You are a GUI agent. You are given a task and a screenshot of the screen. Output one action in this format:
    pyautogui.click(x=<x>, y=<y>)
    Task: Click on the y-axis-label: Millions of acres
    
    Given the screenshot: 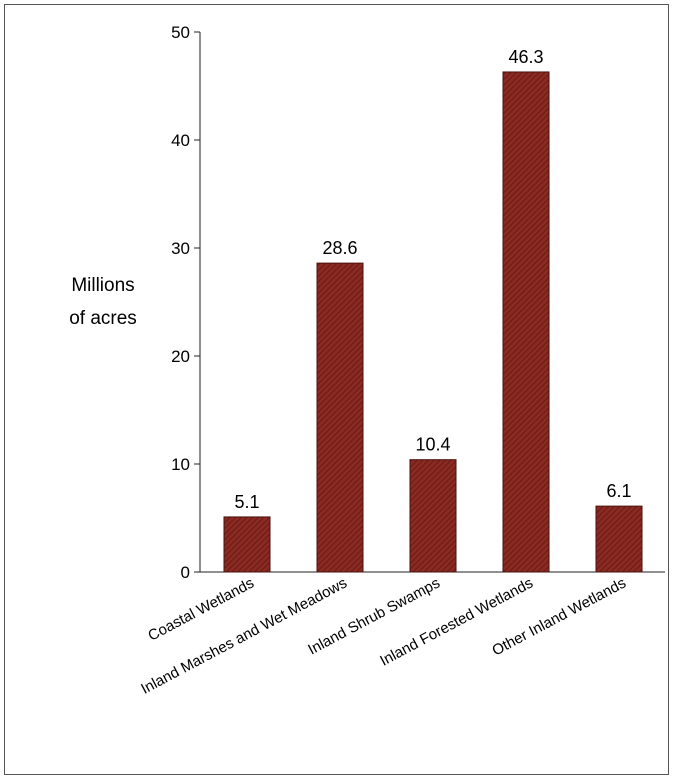 What is the action you would take?
    pyautogui.click(x=103, y=302)
    